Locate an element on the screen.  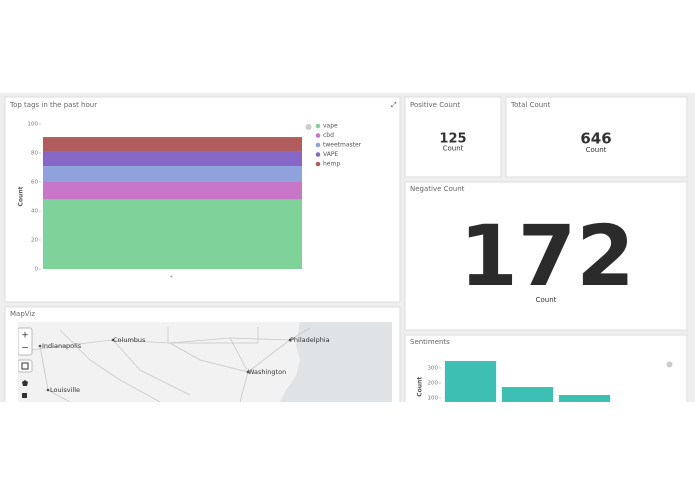
fit-button is located at coordinates (25, 366).